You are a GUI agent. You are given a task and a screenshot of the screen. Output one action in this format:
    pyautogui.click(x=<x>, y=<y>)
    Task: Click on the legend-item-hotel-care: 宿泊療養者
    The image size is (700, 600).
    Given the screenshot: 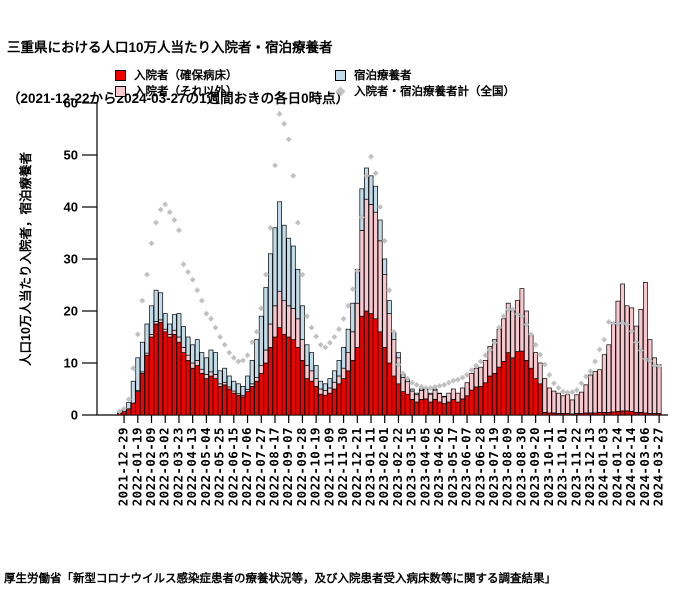 What is the action you would take?
    pyautogui.click(x=373, y=75)
    